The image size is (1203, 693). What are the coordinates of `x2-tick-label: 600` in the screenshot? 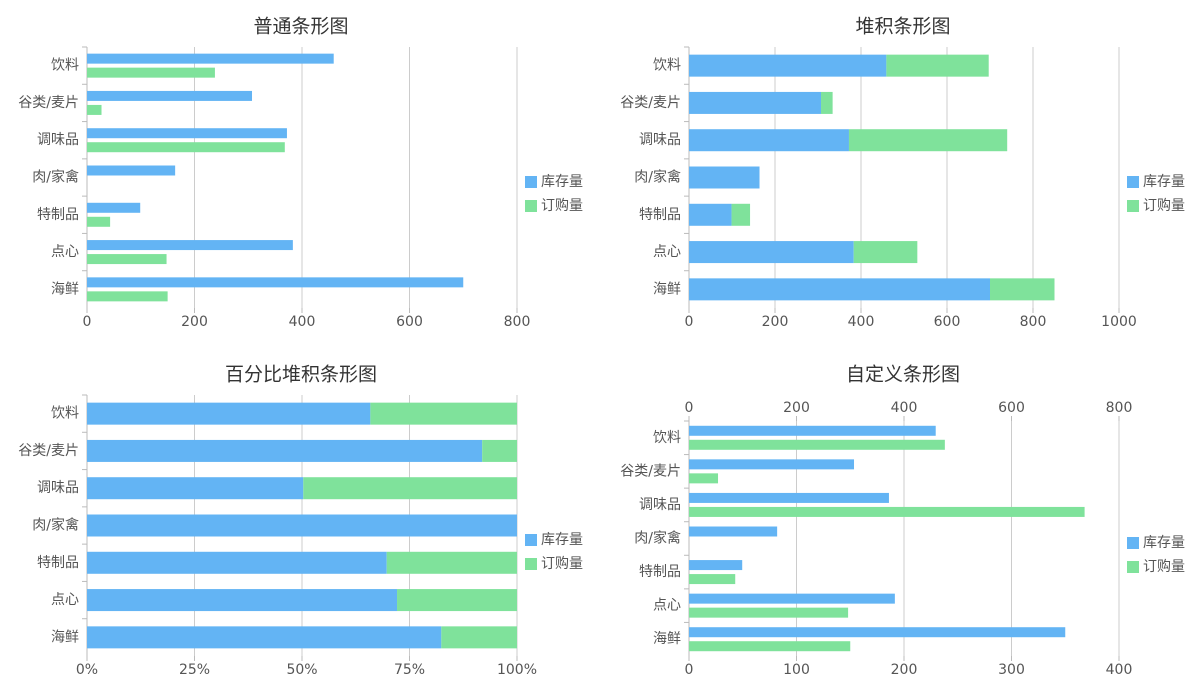 It's located at (1011, 408).